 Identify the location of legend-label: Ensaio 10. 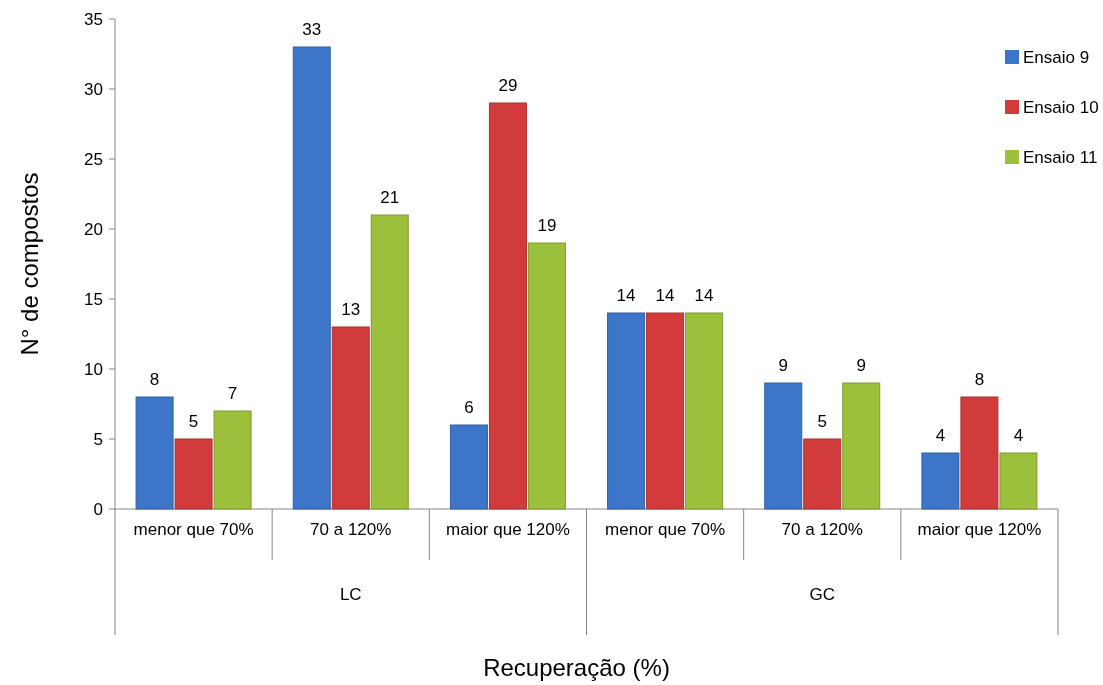
(1061, 107).